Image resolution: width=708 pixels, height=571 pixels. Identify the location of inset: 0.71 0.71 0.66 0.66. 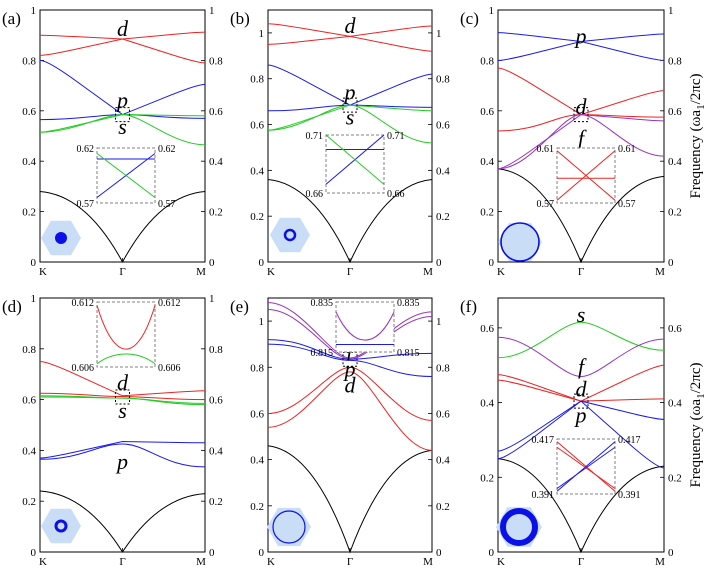
(355, 165).